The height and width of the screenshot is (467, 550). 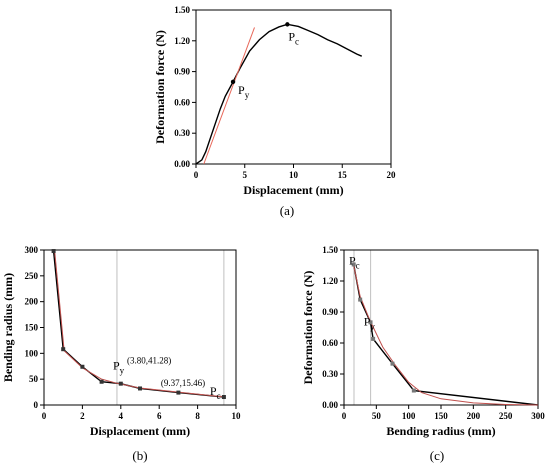 What do you see at coordinates (32, 328) in the screenshot?
I see `y-tick-label: 150` at bounding box center [32, 328].